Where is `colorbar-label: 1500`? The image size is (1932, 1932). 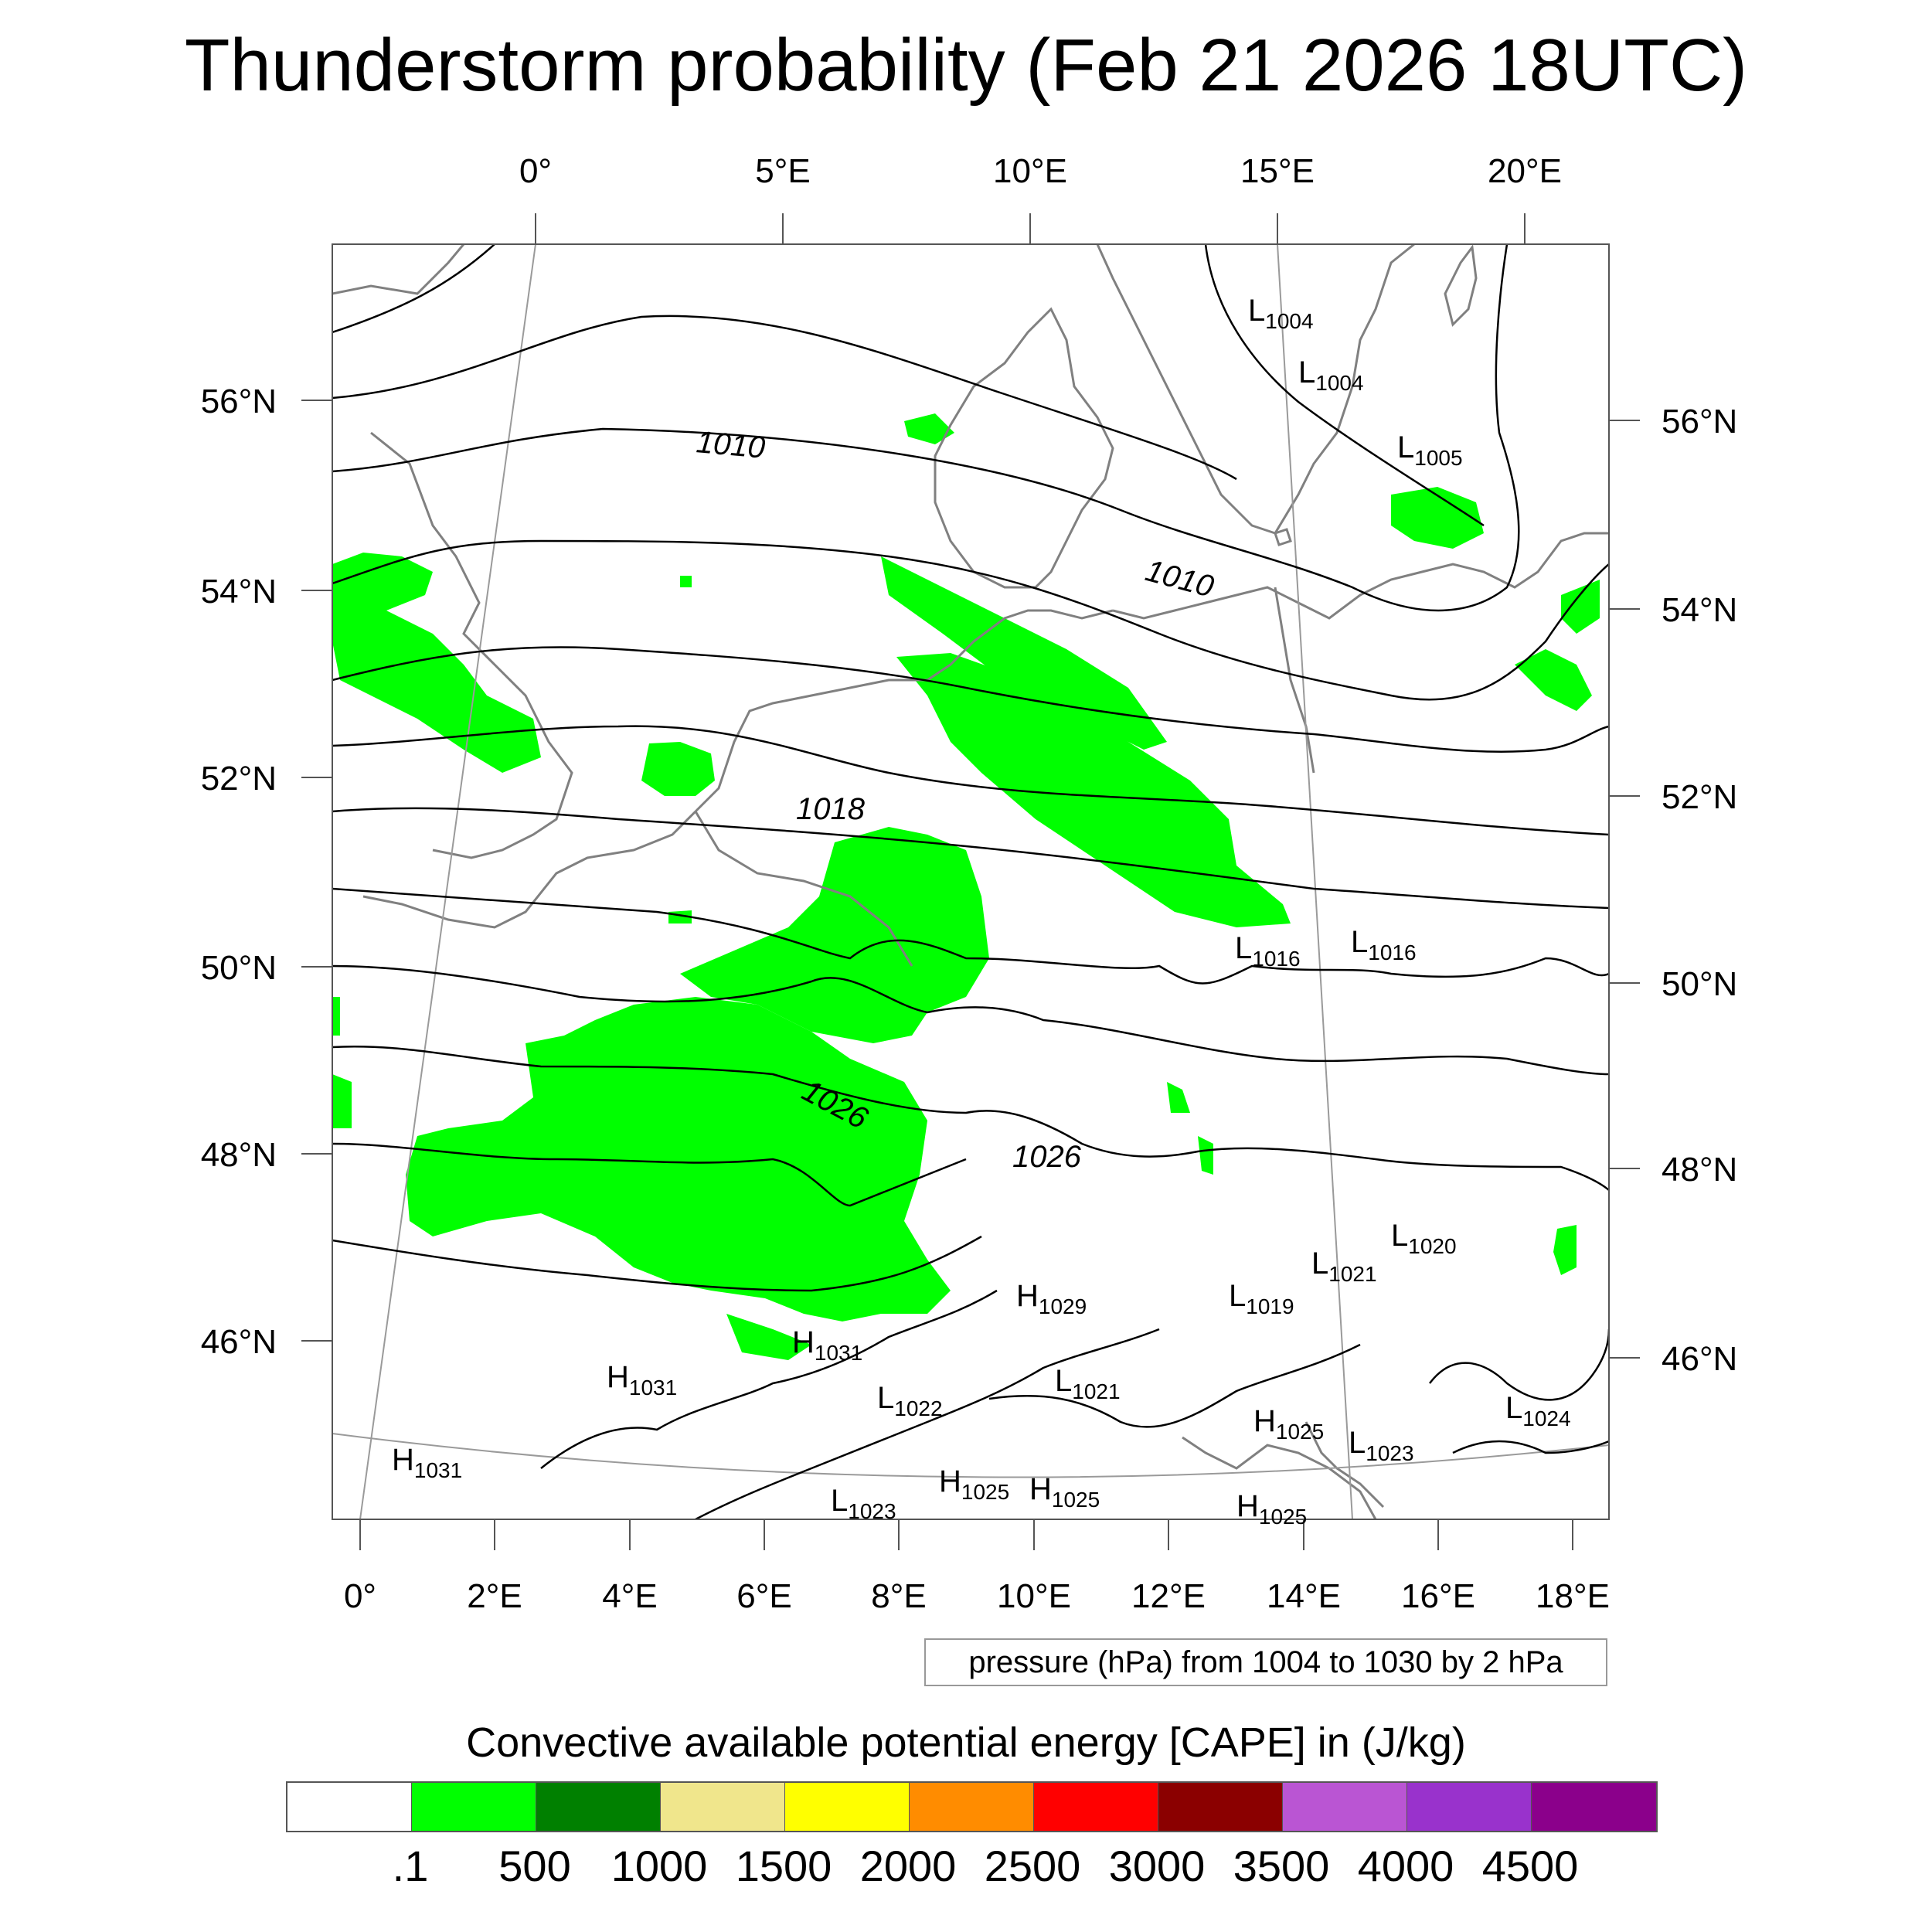
colorbar-label: 1500 is located at coordinates (784, 1866).